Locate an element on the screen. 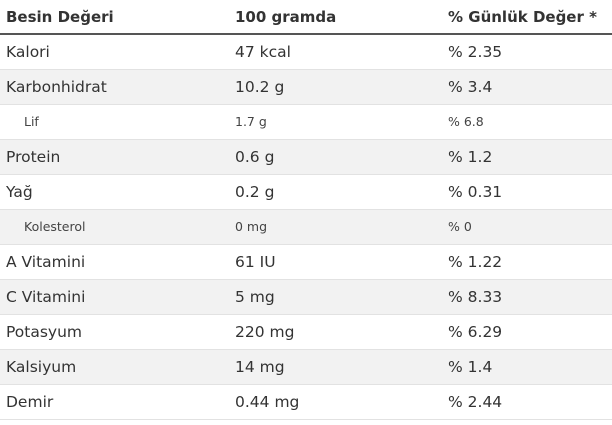  table-row-sub: Kolesterol 0 mg % 0 is located at coordinates (306, 227).